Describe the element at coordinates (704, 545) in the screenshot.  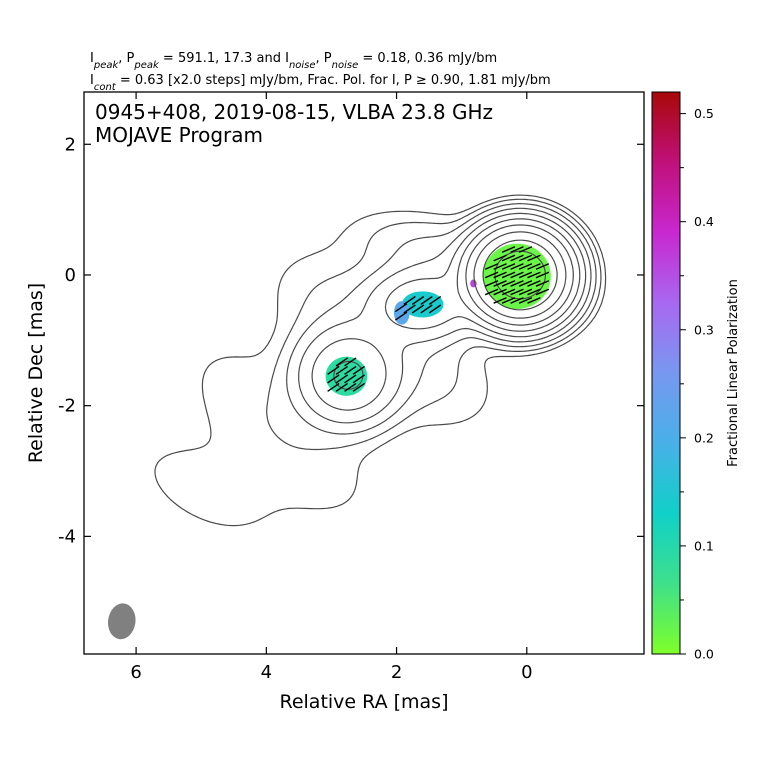
I see `cb-tick-label-1: 0.1` at that location.